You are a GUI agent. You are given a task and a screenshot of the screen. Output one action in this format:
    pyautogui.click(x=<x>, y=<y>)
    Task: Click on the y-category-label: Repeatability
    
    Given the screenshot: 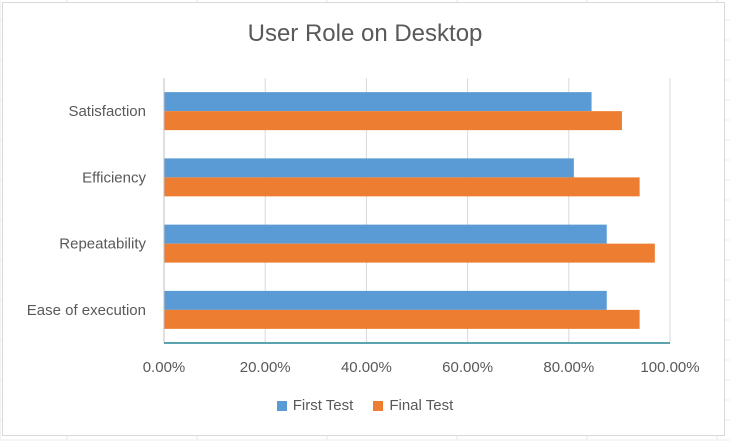 What is the action you would take?
    pyautogui.click(x=102, y=244)
    